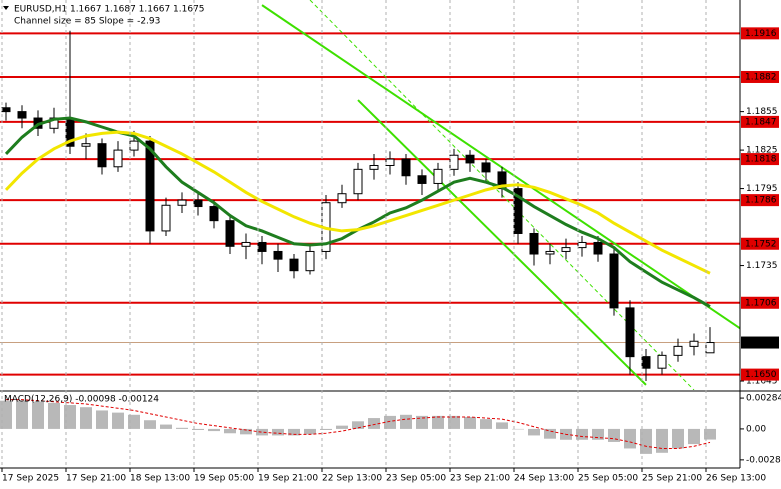 This screenshot has height=489, width=781. I want to click on x-tick-label: 17 Sep 21:00, so click(96, 479).